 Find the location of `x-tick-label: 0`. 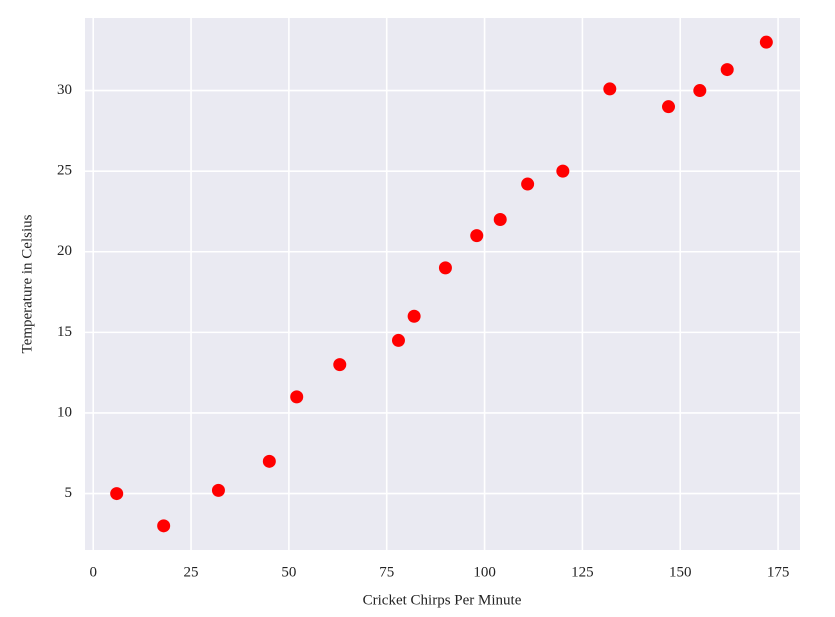

x-tick-label: 0 is located at coordinates (93, 572).